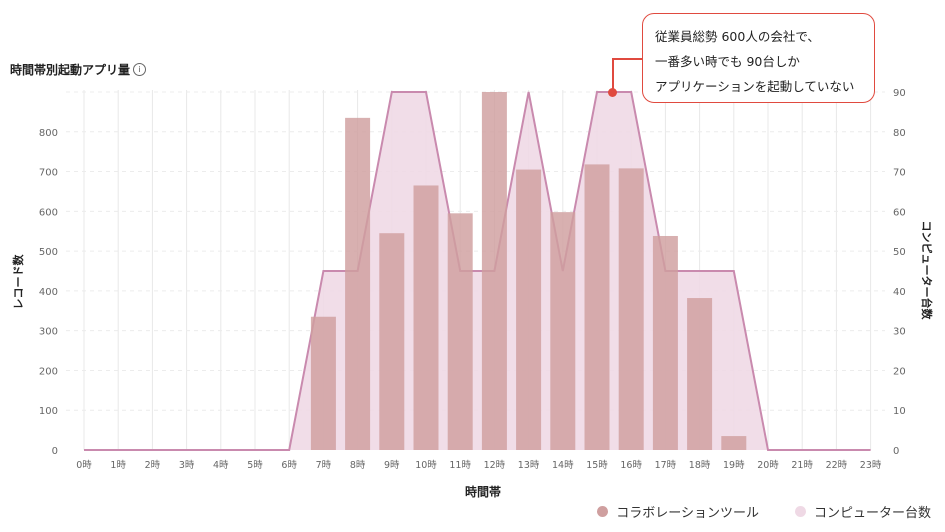 Image resolution: width=945 pixels, height=532 pixels. Describe the element at coordinates (627, 59) in the screenshot. I see `callout-leader-horizontal` at that location.